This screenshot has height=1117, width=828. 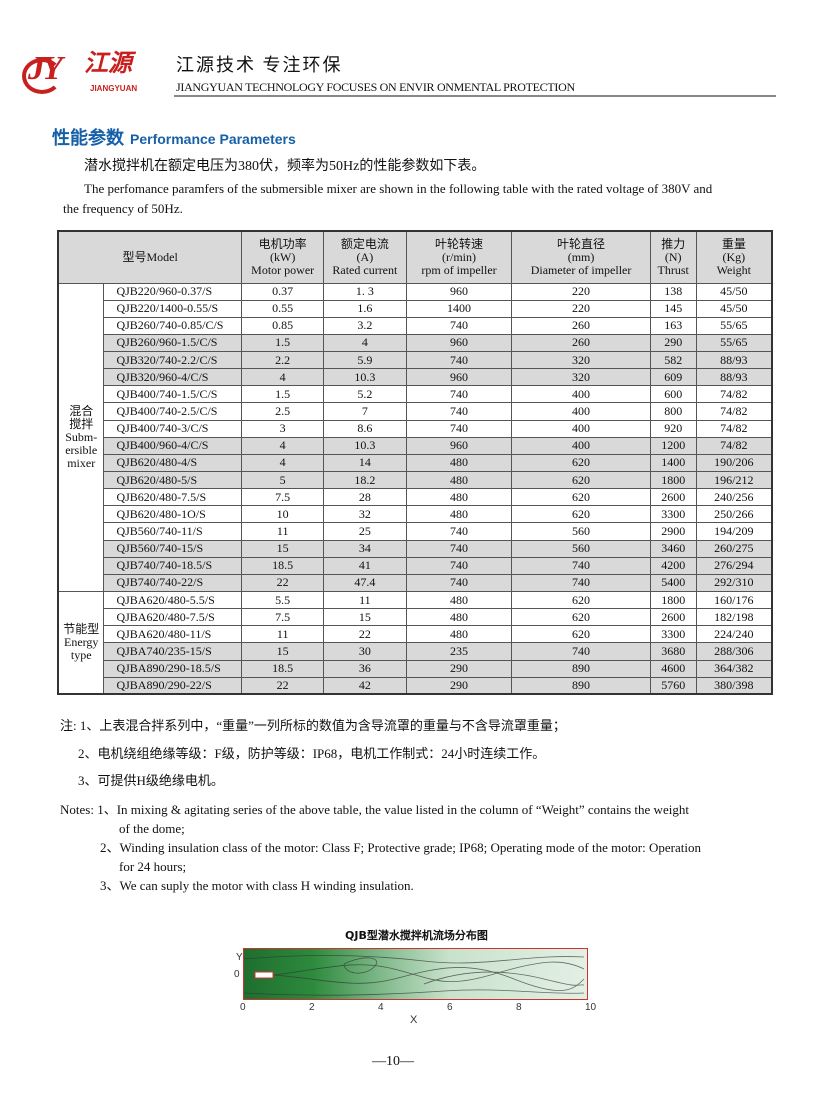 What do you see at coordinates (734, 514) in the screenshot?
I see `value-cell: 250/266` at bounding box center [734, 514].